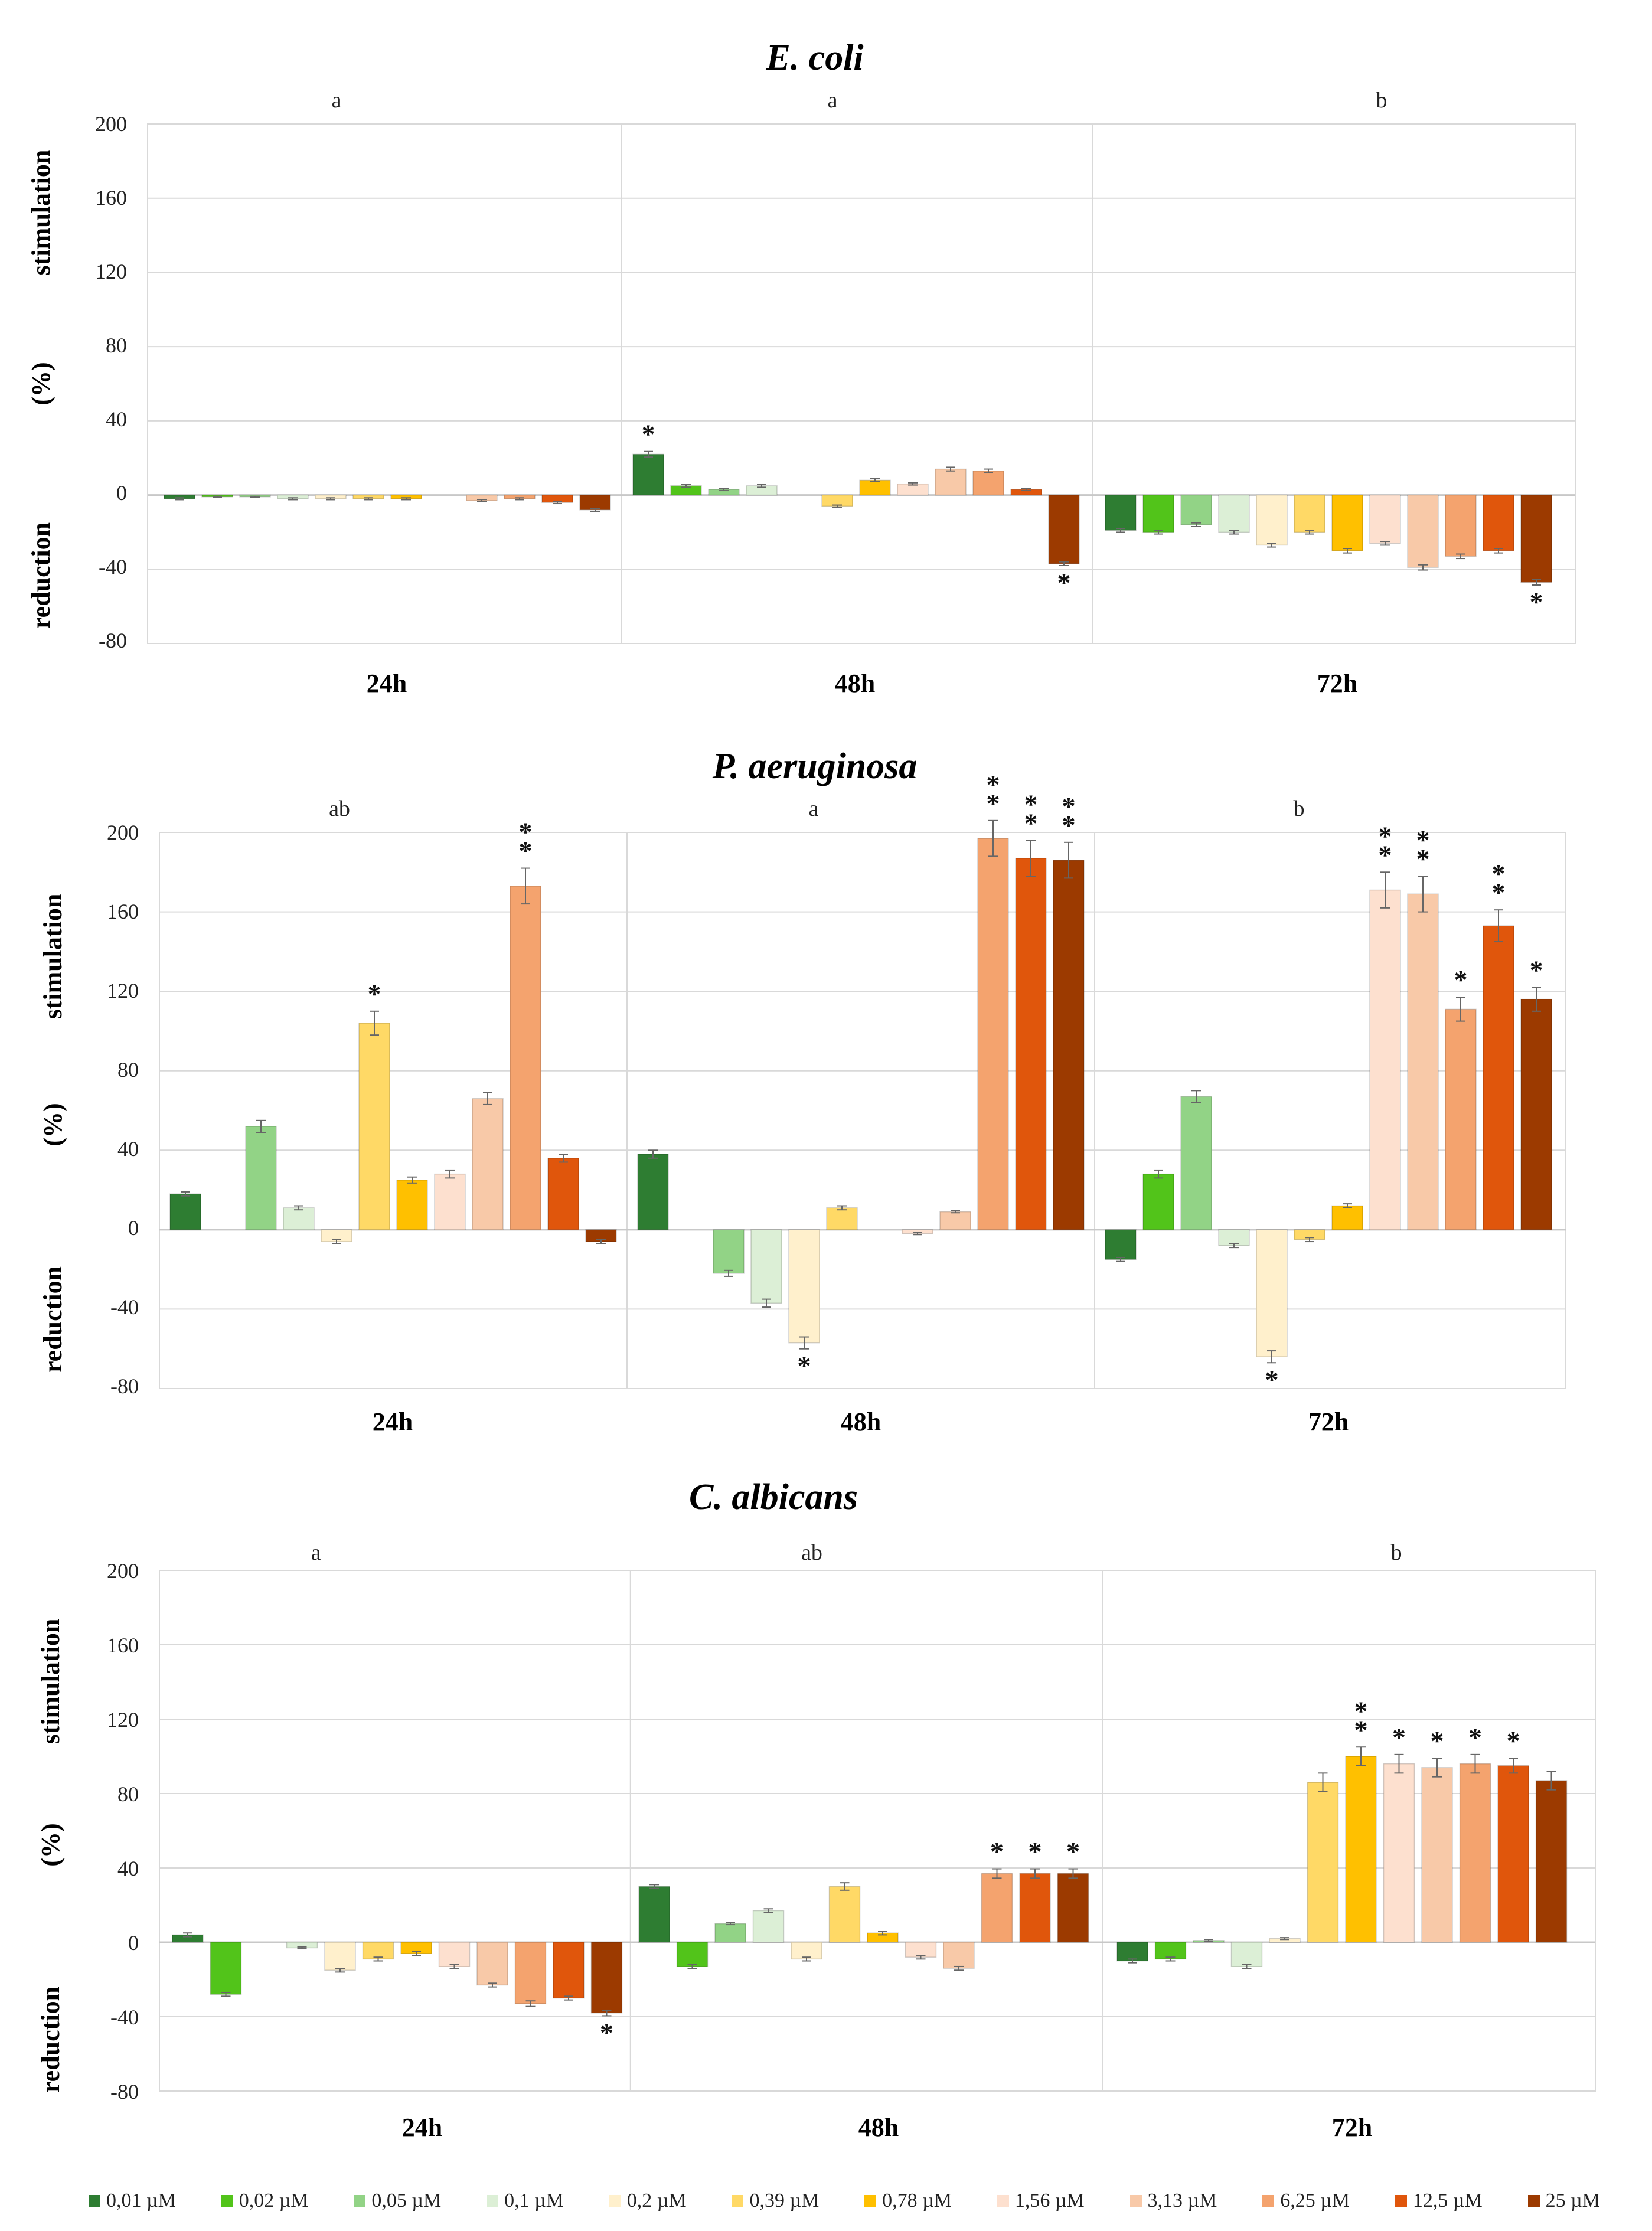 The image size is (1652, 2231). I want to click on y-label-reduction: reduction, so click(41, 575).